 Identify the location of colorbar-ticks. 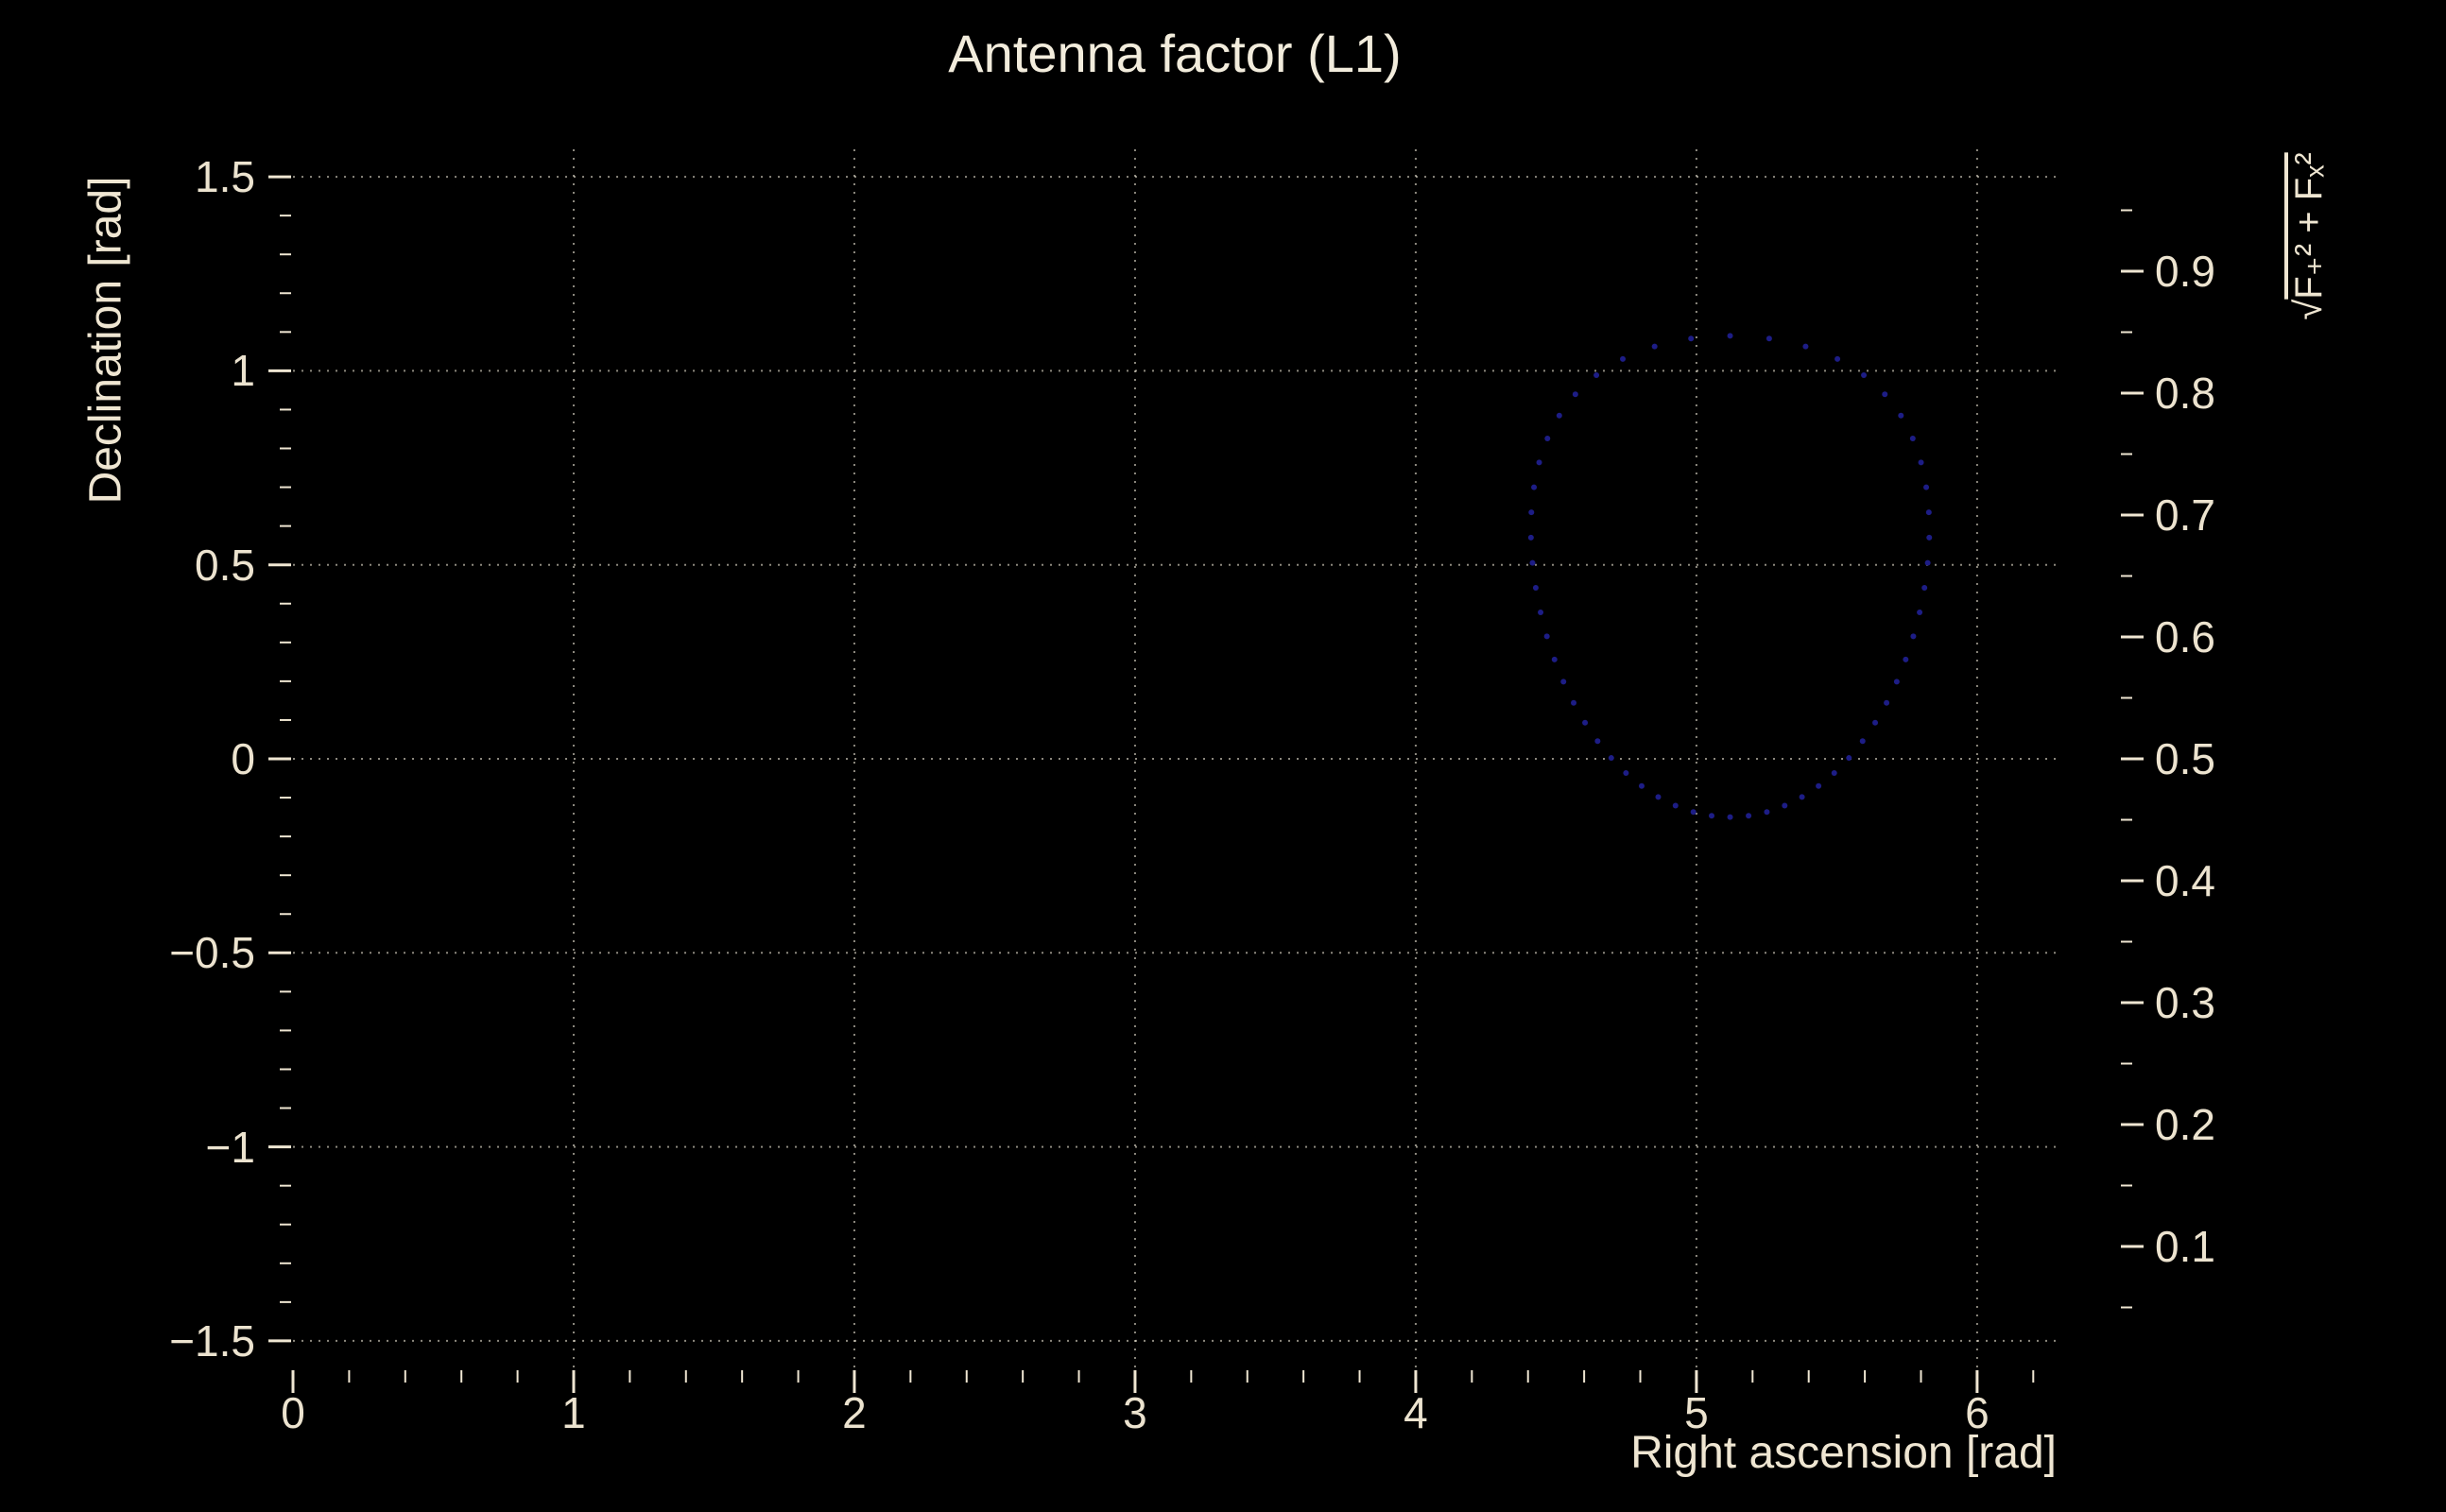
(2132, 759).